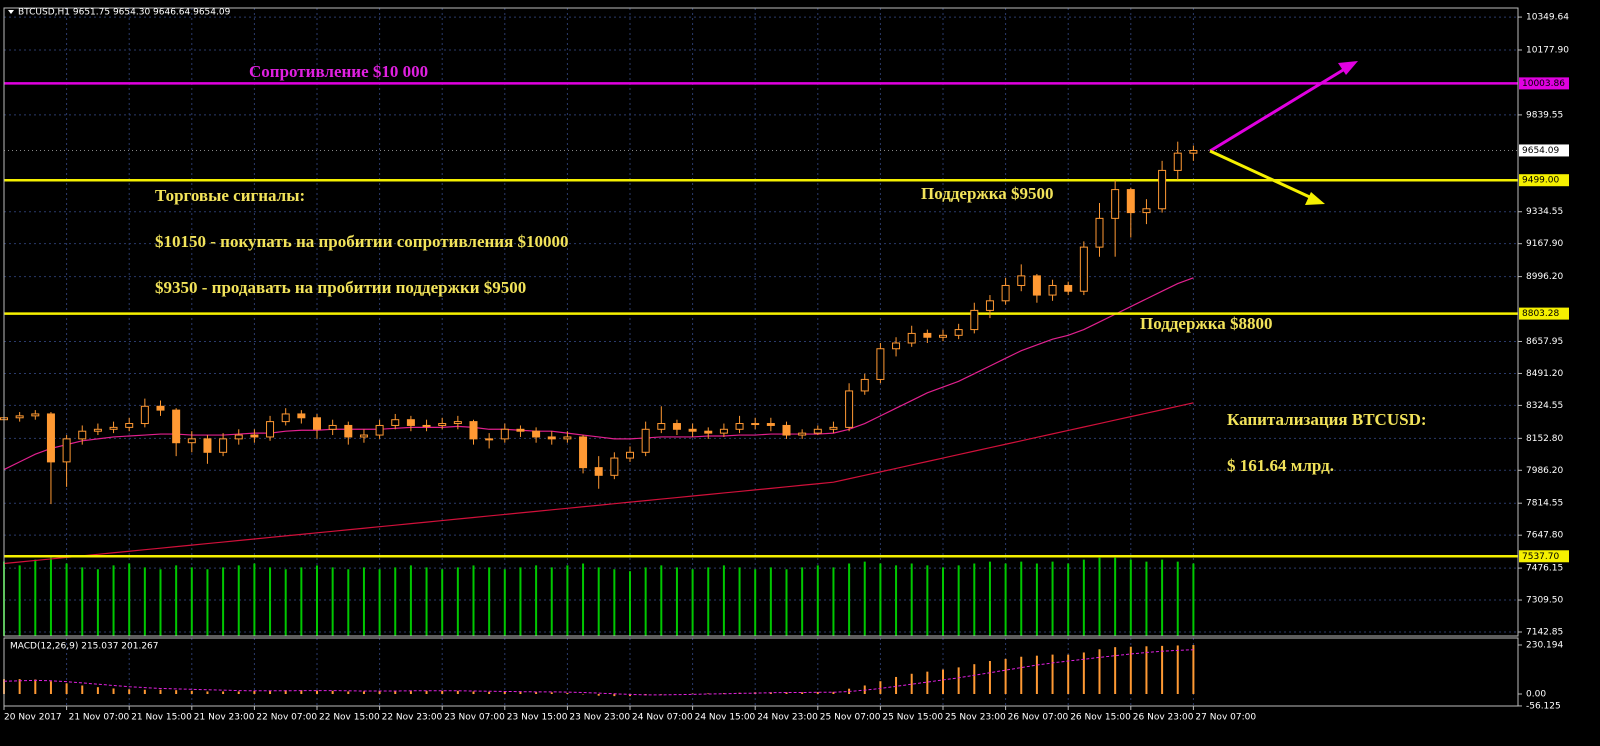 This screenshot has width=1600, height=746. I want to click on y-tick-label: 7814.55, so click(1544, 504).